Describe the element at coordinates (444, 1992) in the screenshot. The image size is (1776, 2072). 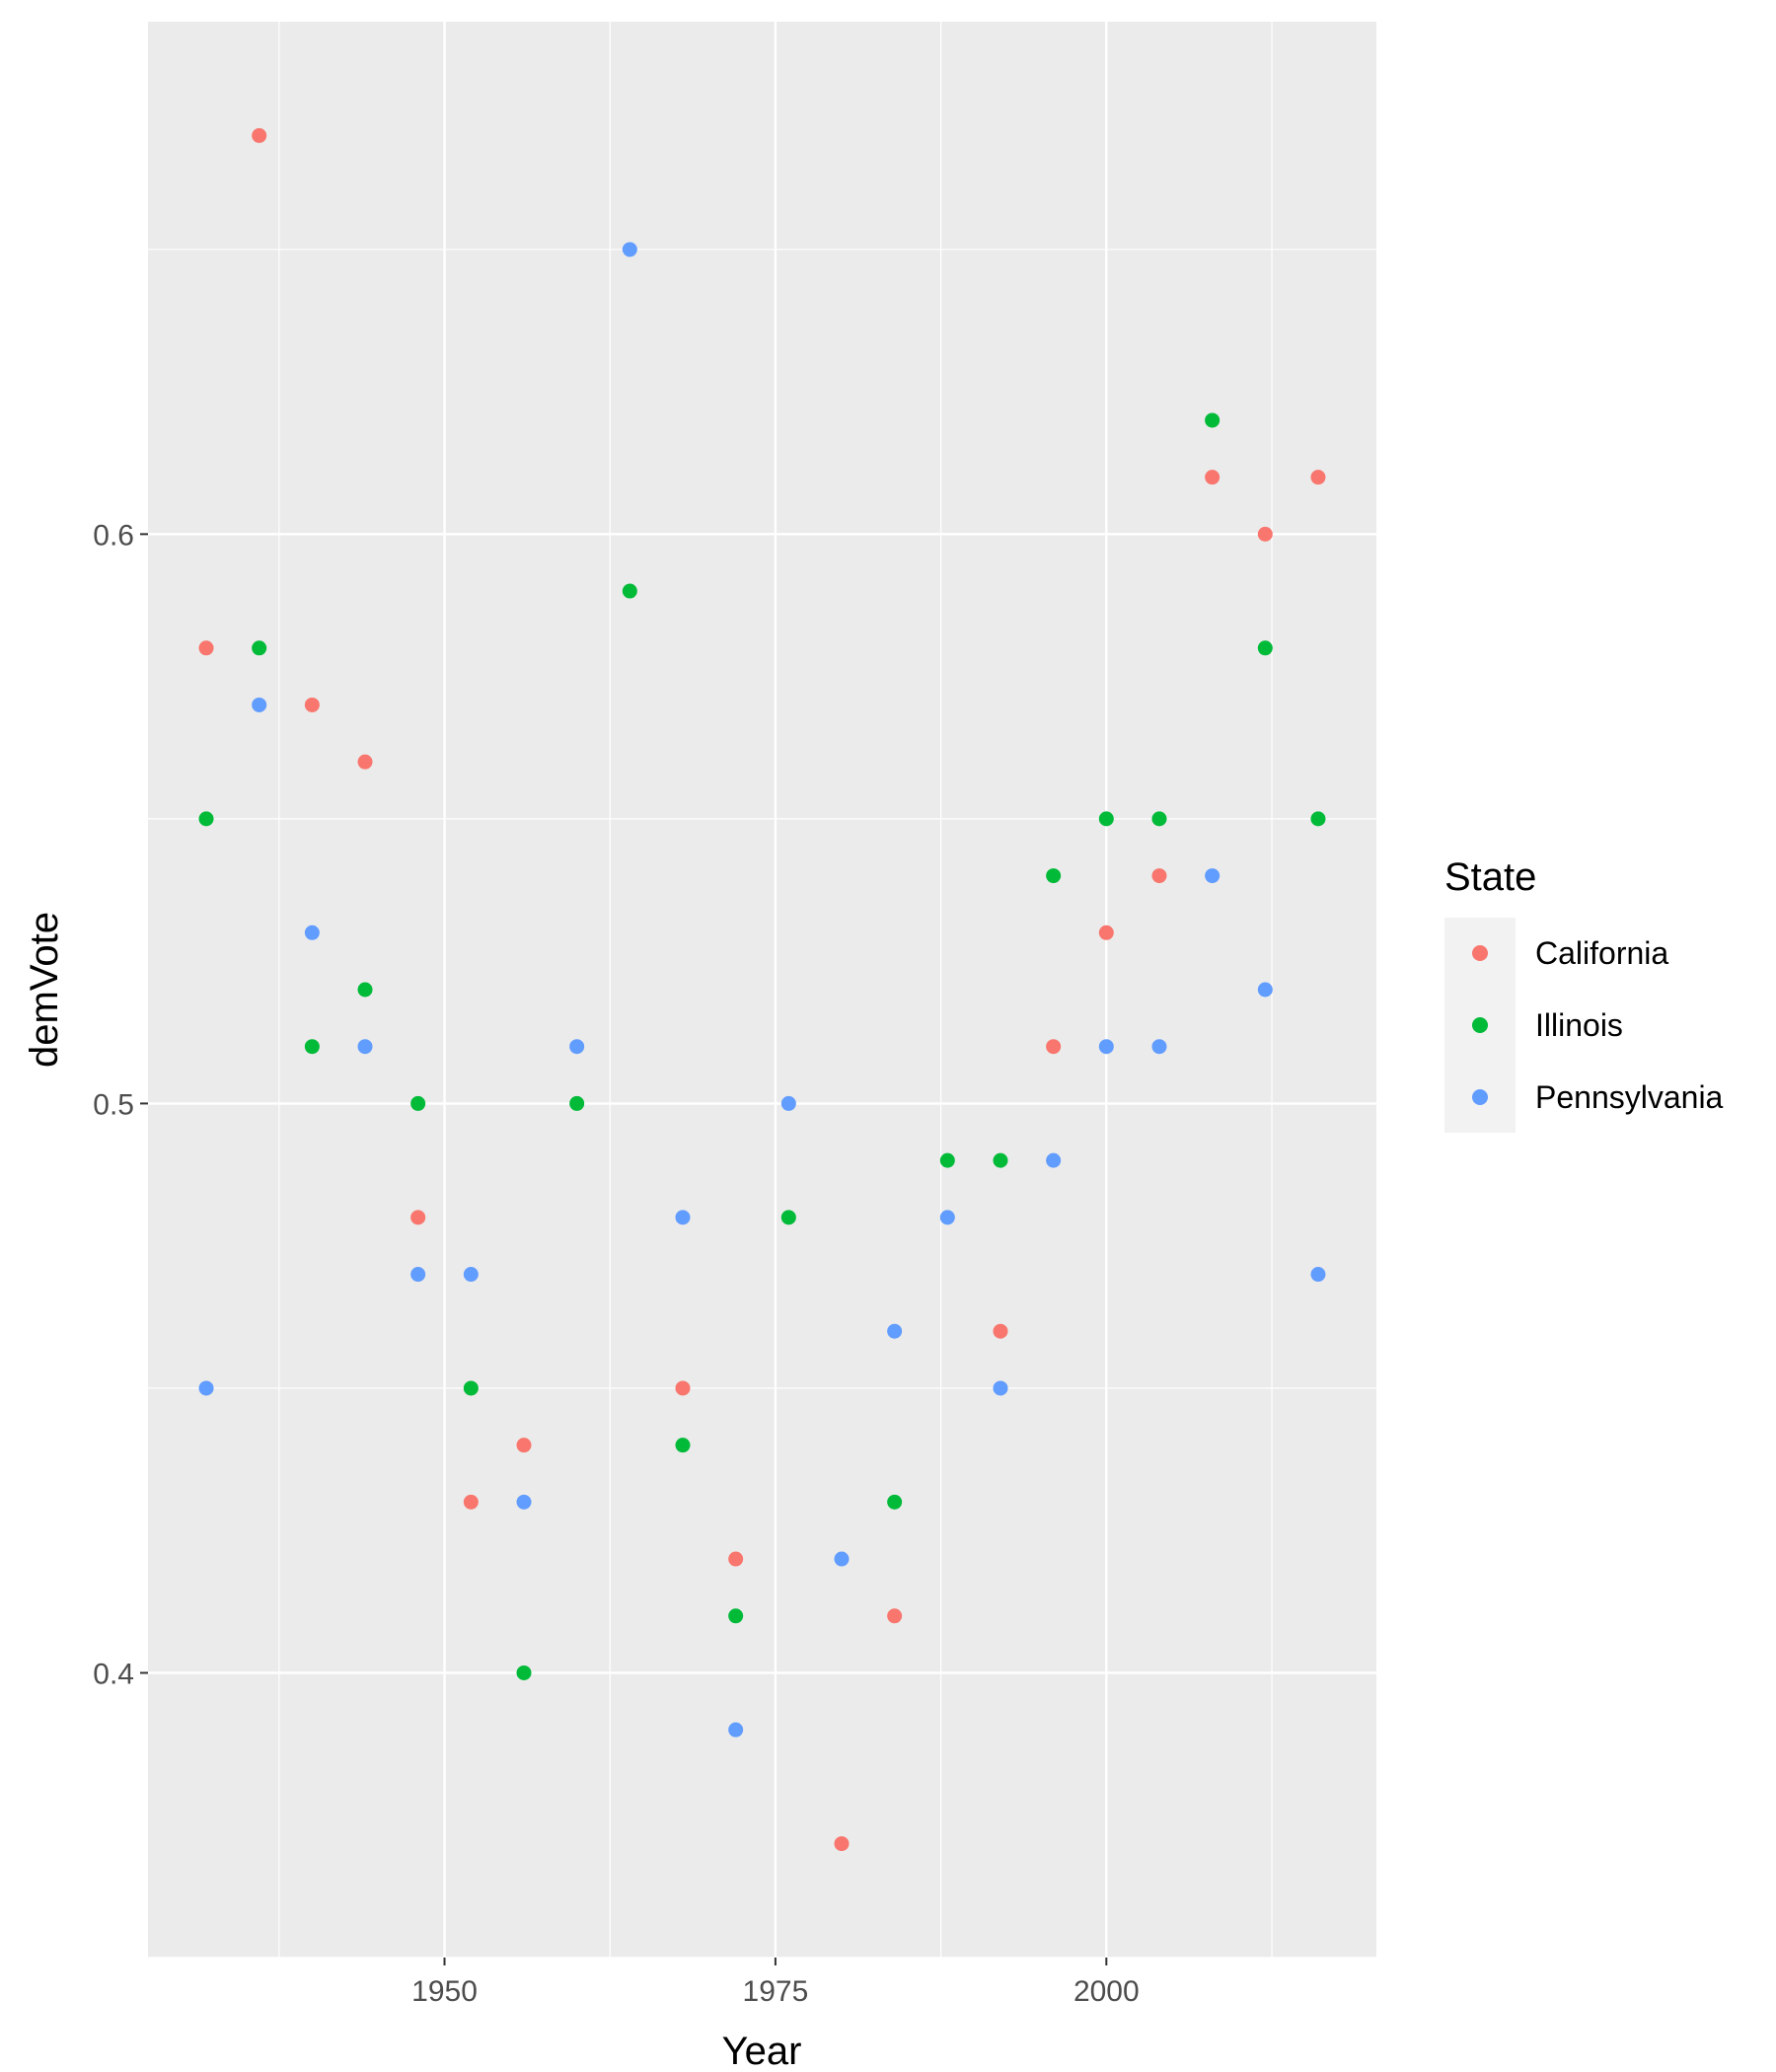
I see `x-tick-label: 1950` at that location.